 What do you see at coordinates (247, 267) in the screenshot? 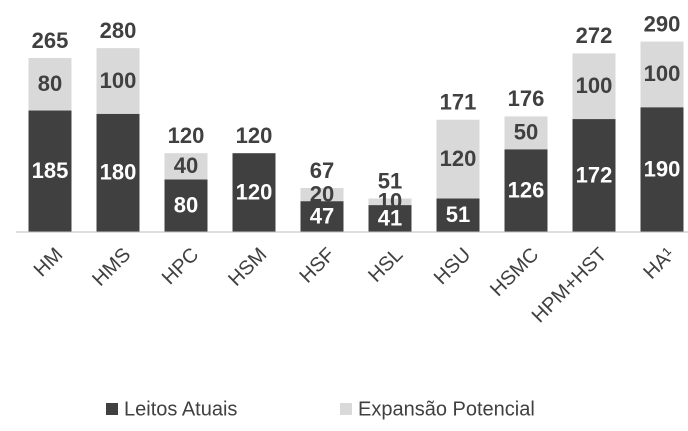
I see `x-tick-label: HSM` at bounding box center [247, 267].